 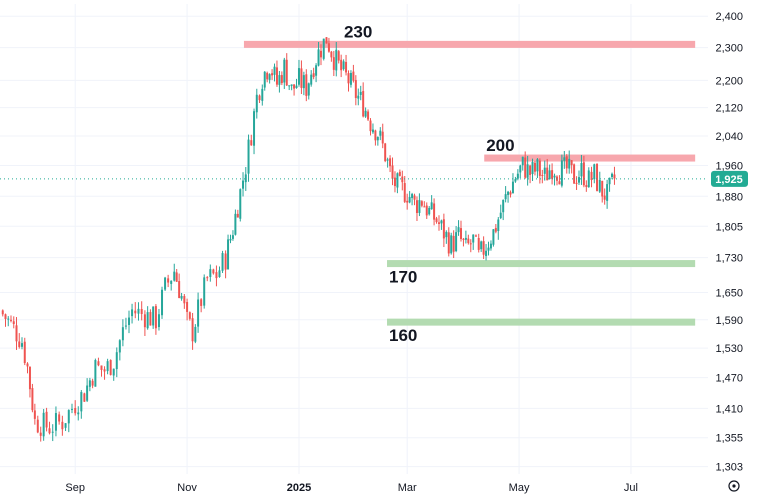 I want to click on last-price-badge: 1,925, so click(x=729, y=178).